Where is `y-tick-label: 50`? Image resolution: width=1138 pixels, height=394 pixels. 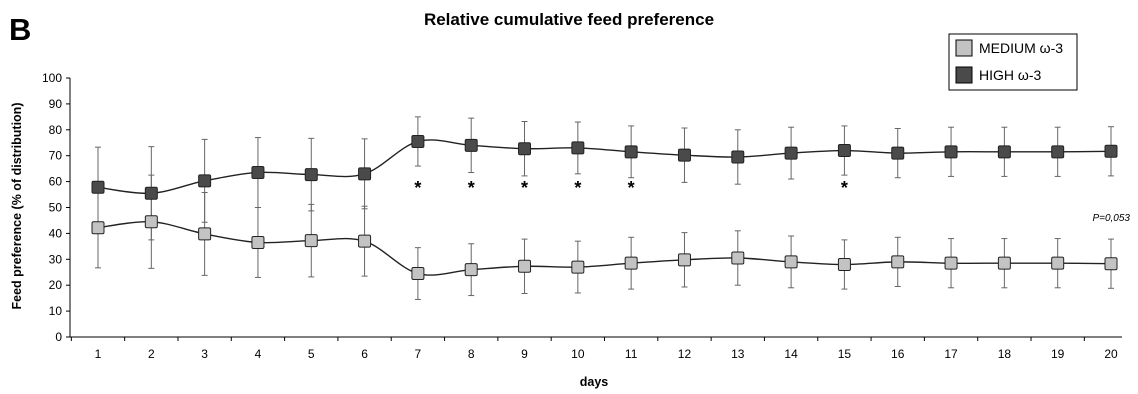
y-tick-label: 50 is located at coordinates (56, 208).